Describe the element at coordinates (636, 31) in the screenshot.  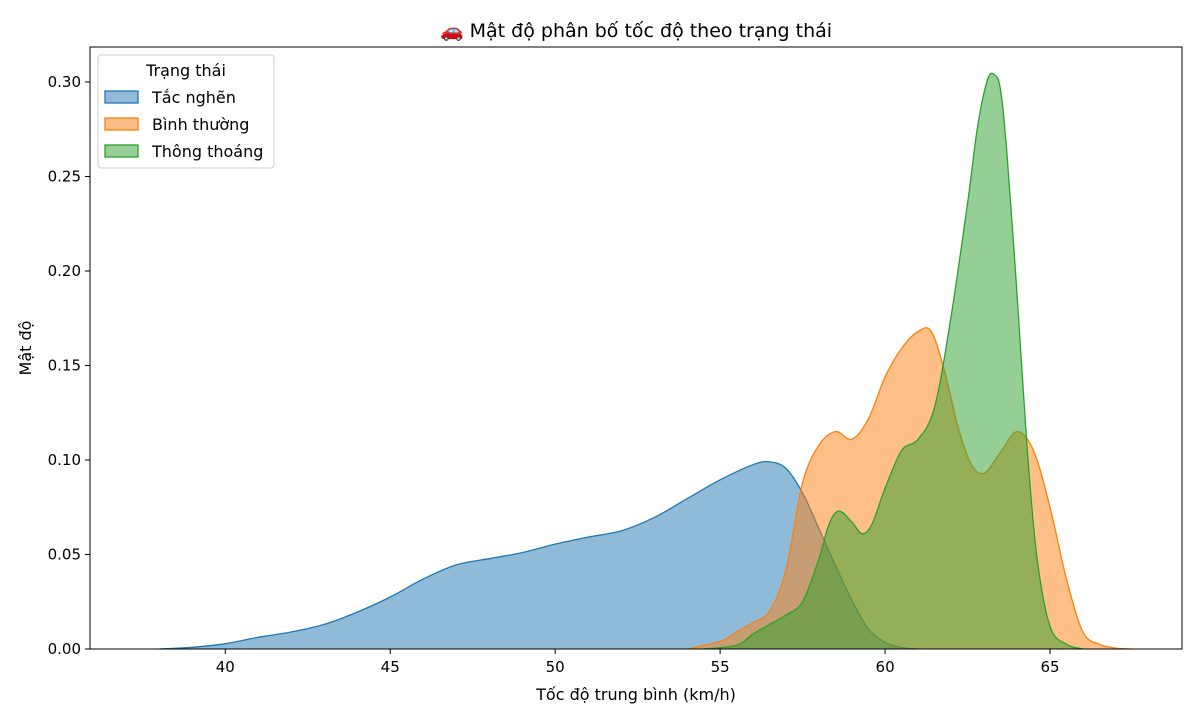
I see `chart-title: 🚗 Mật độ phân bố tốc độ theo trạng thái` at that location.